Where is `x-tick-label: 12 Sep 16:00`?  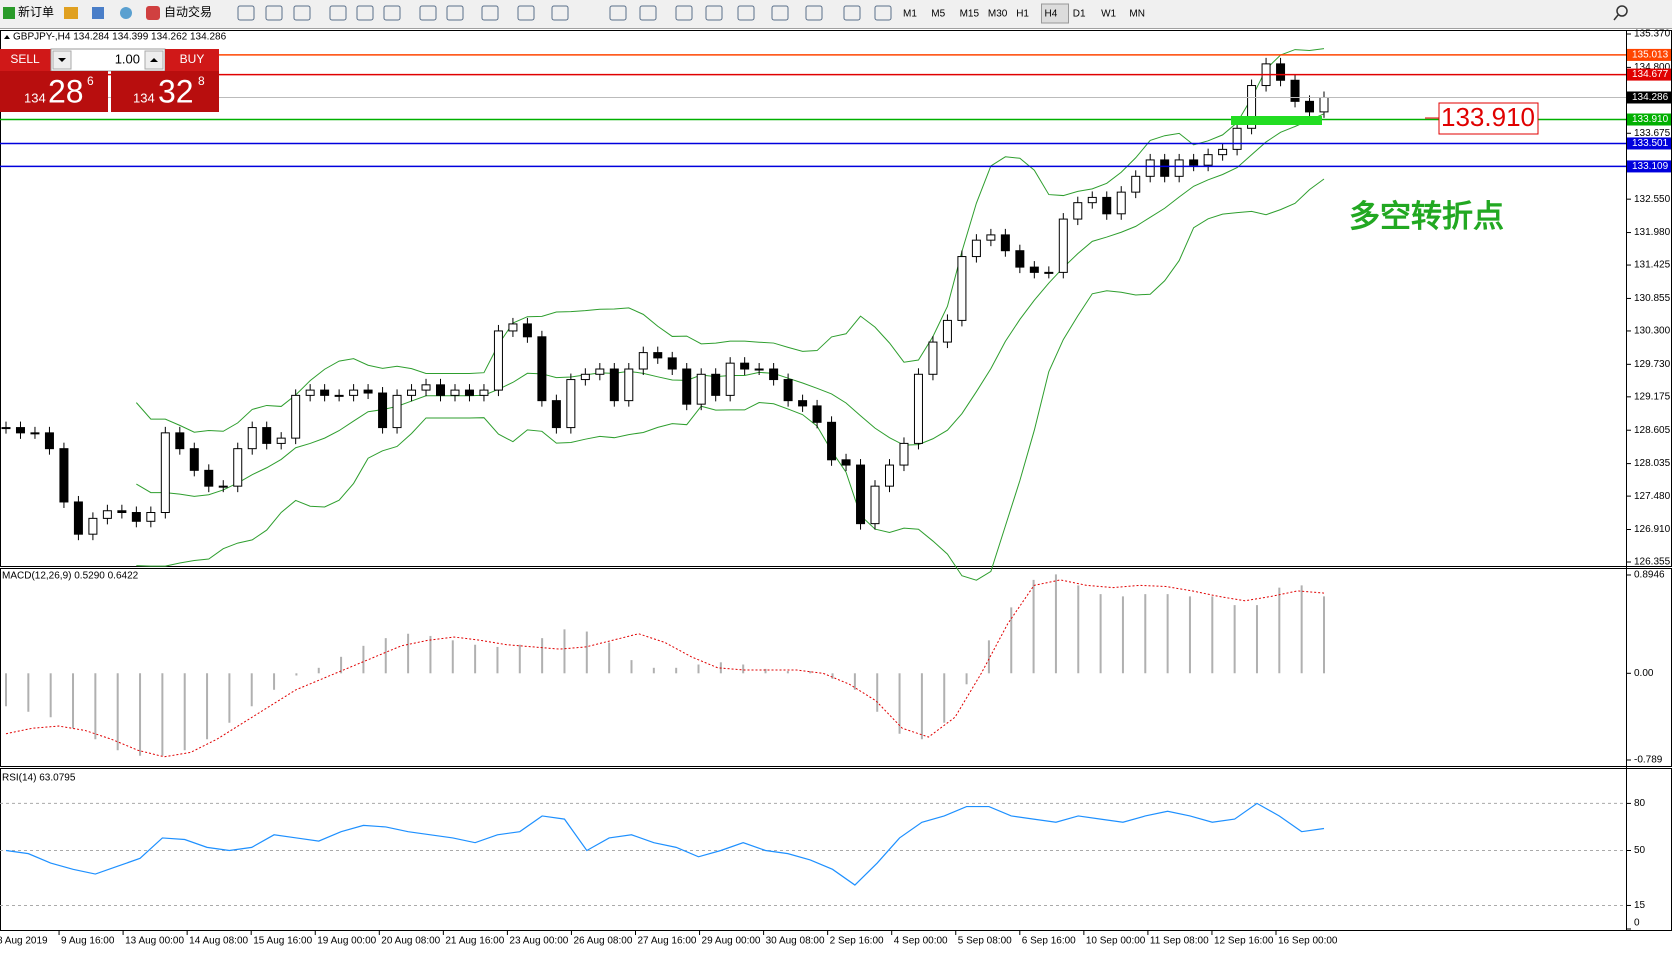 x-tick-label: 12 Sep 16:00 is located at coordinates (1244, 941).